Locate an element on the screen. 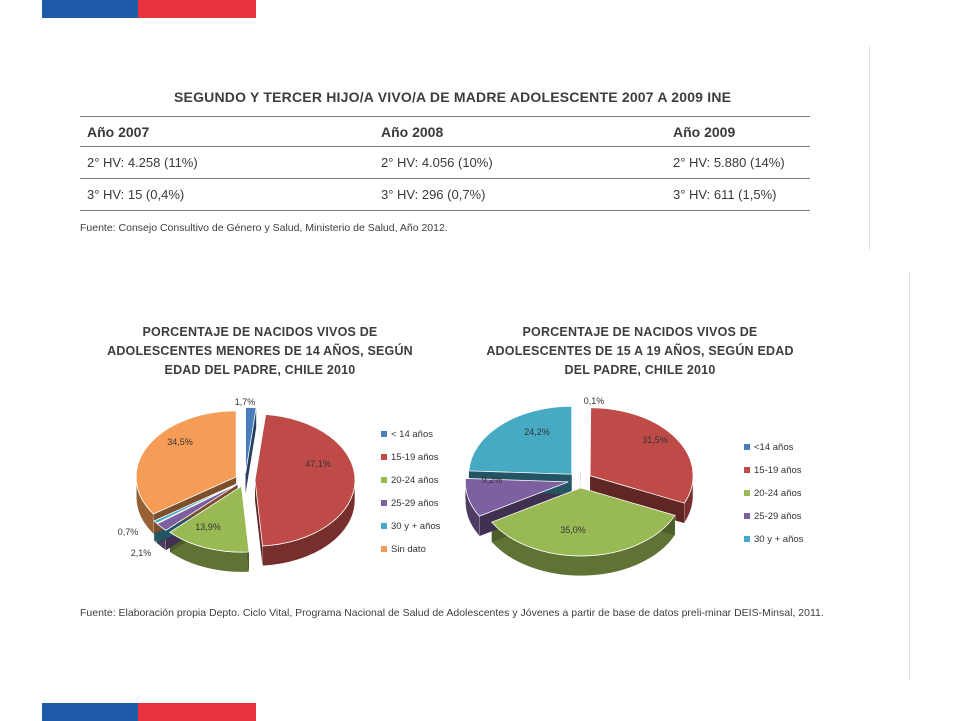 The image size is (960, 721). data-label: 13,9% is located at coordinates (208, 527).